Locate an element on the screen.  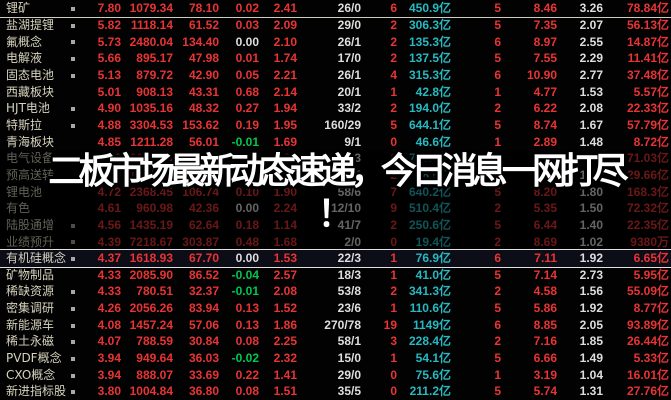
cell-col5: 2.41 is located at coordinates (285, 8).